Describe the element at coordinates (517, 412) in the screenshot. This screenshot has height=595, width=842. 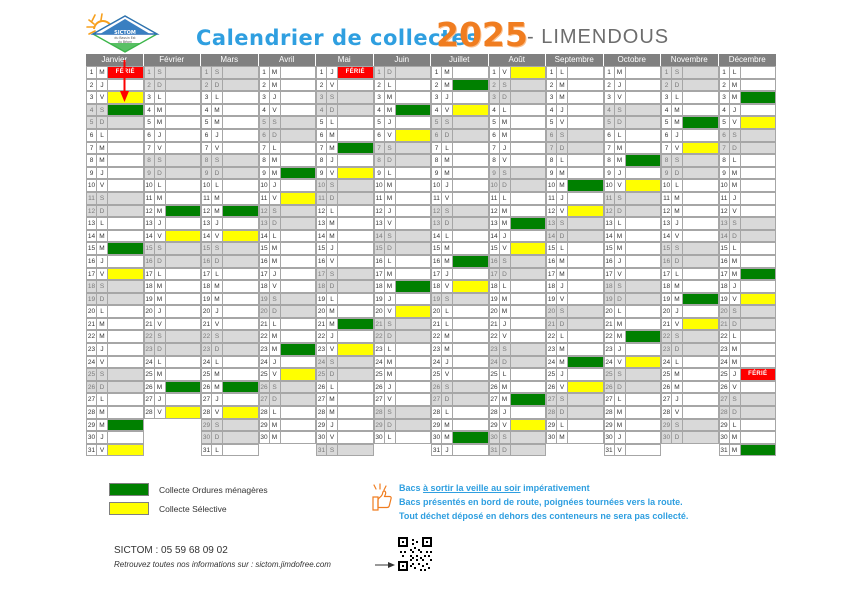
I see `day-row: 28 J` at that location.